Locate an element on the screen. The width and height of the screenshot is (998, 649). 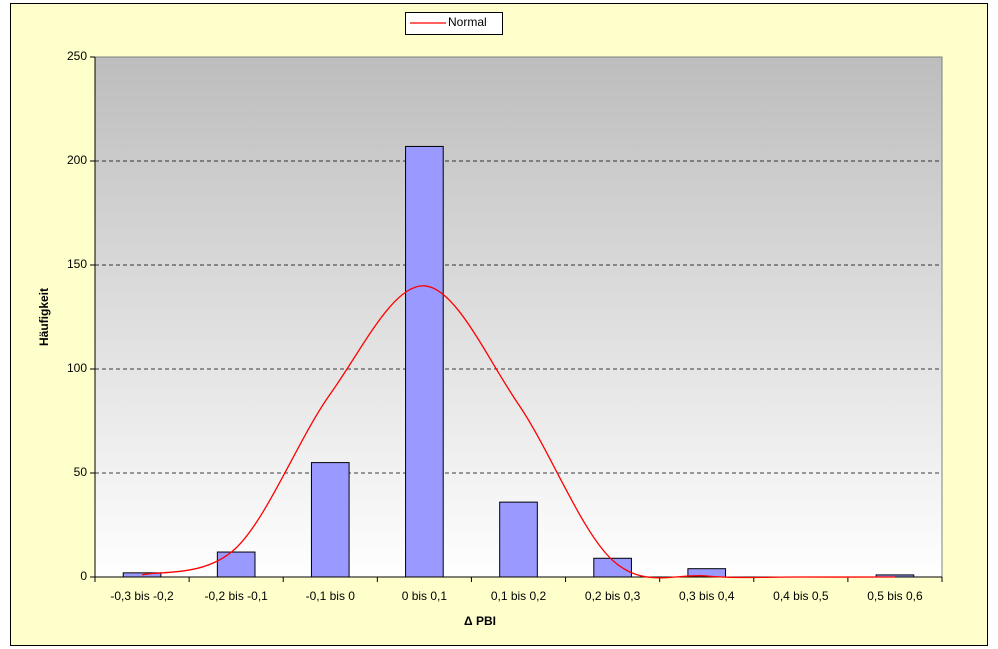
x-tick-label: 0,4 bis 0,5 is located at coordinates (801, 596).